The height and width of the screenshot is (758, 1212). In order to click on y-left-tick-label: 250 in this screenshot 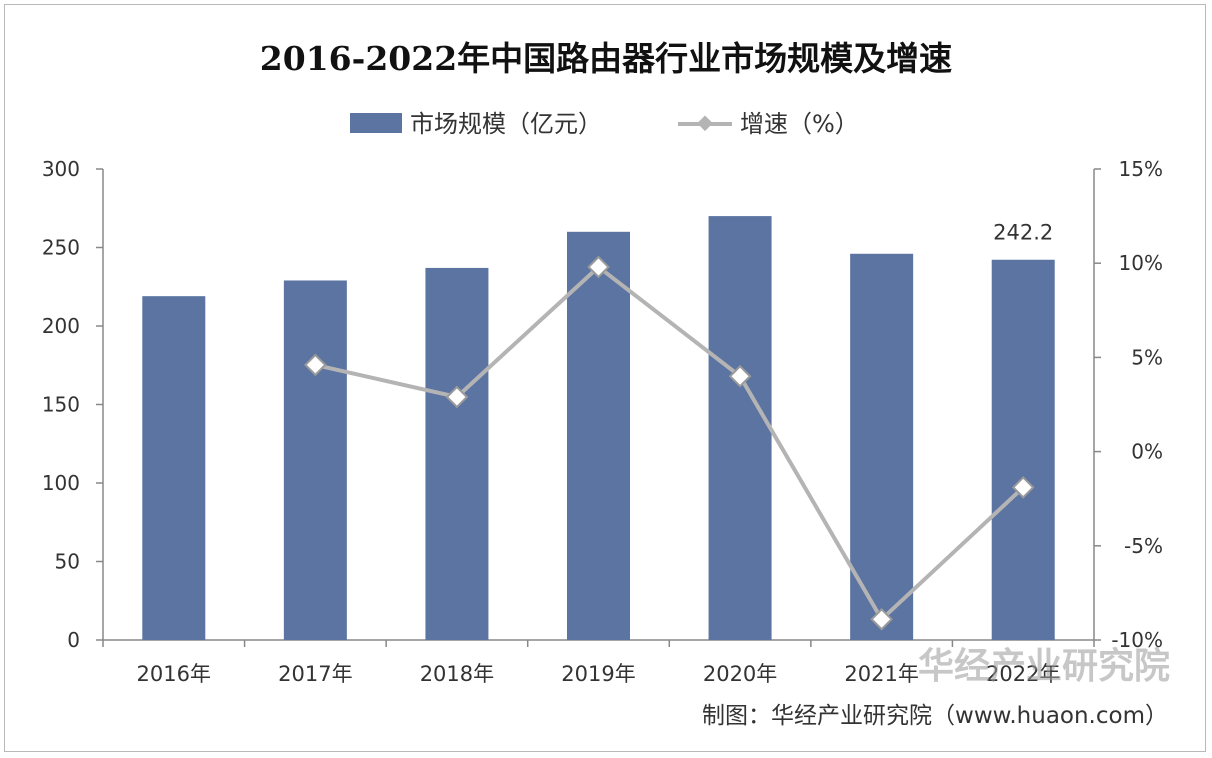, I will do `click(61, 248)`.